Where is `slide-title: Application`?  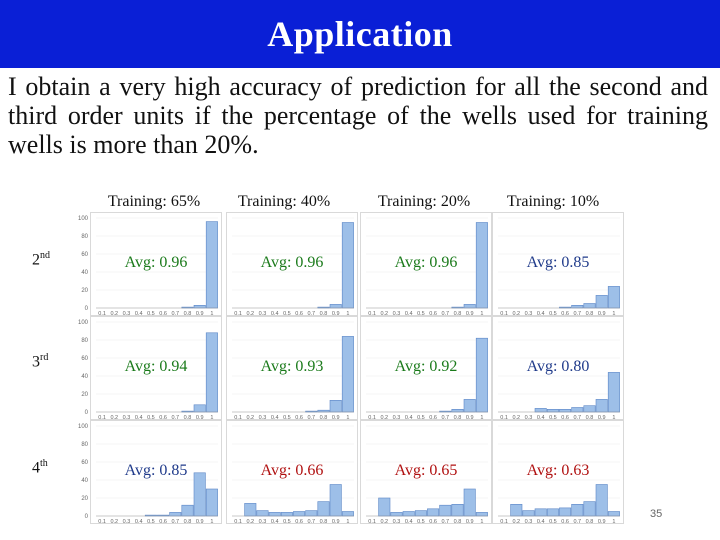 slide-title: Application is located at coordinates (360, 34).